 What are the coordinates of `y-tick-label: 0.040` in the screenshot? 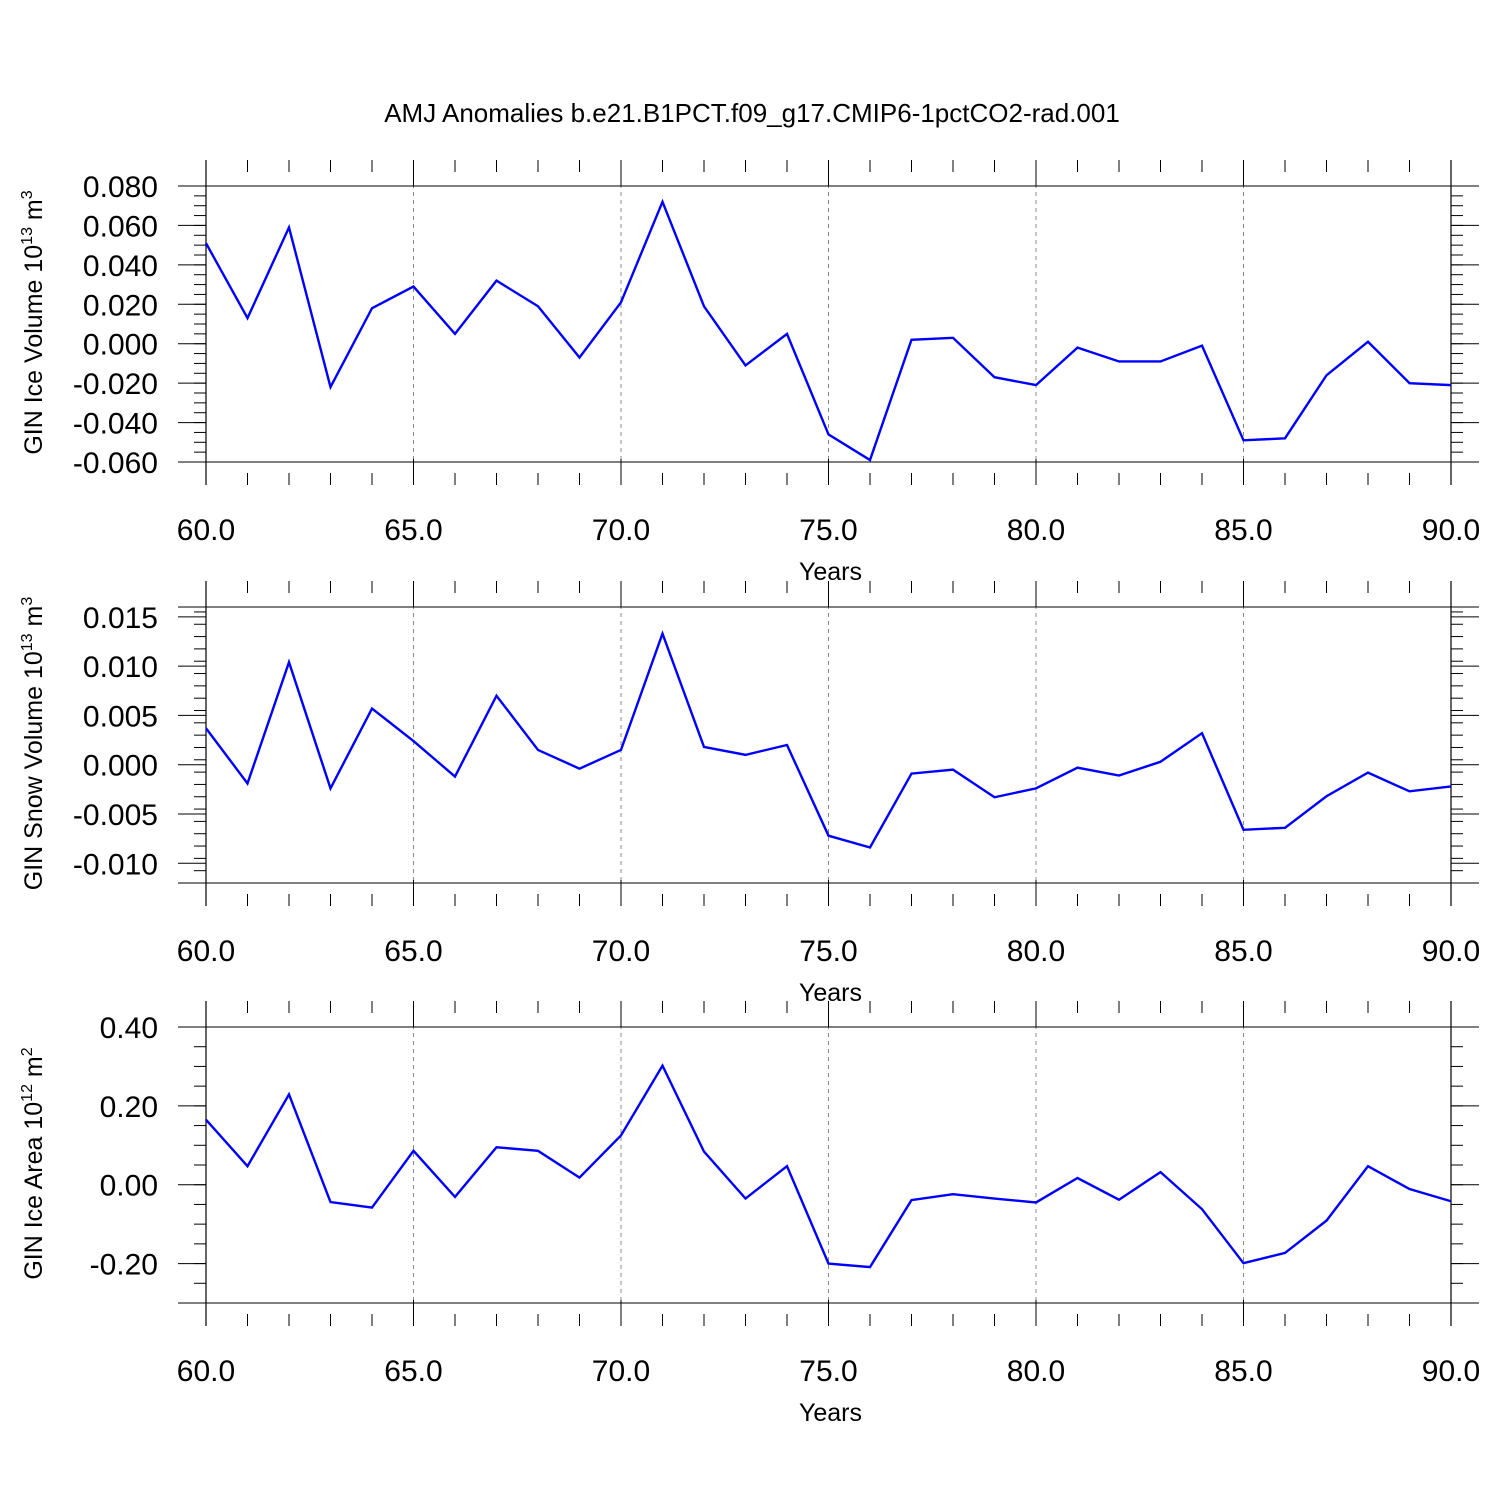 It's located at (120, 266).